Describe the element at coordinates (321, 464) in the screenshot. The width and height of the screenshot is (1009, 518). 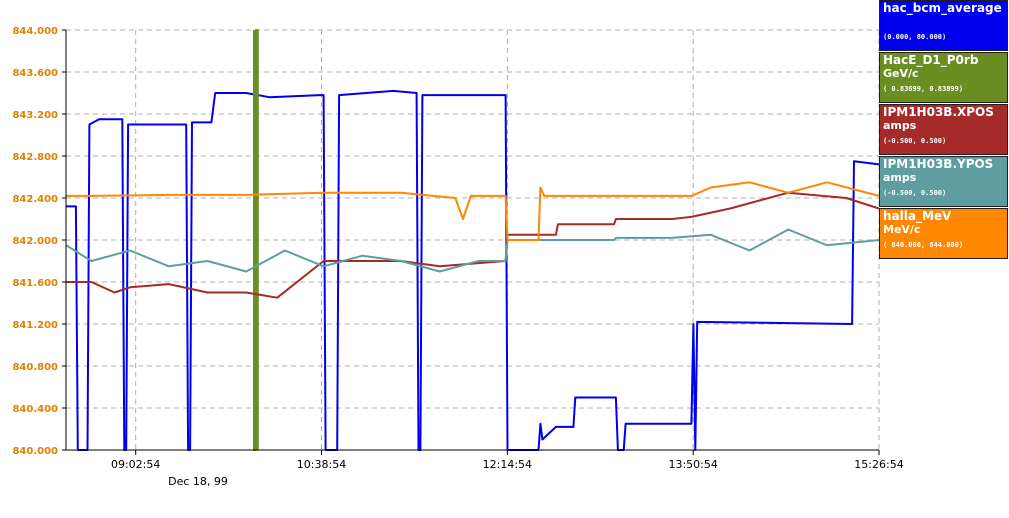
I see `x-tick-label: 10:38:54` at that location.